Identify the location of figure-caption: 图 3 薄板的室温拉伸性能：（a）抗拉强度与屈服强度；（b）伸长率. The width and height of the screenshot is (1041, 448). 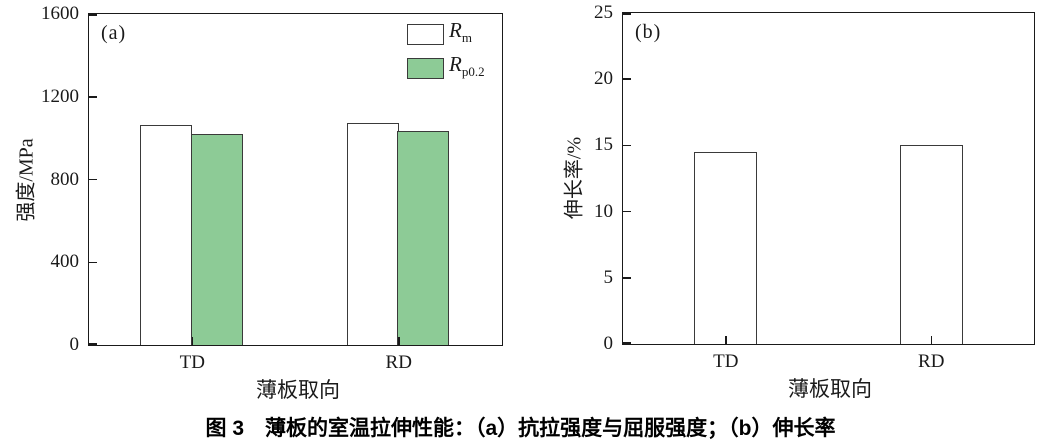
(520, 428).